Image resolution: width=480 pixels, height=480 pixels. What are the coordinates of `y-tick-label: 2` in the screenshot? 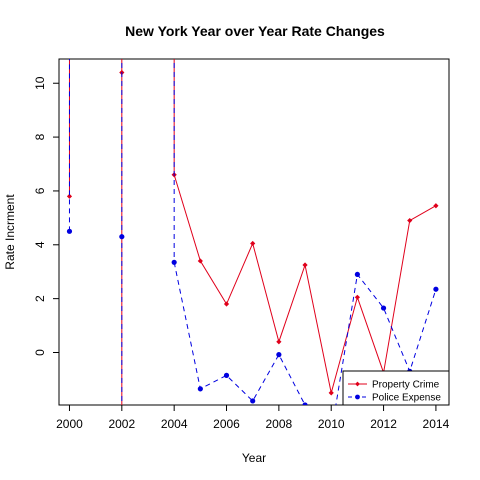 It's located at (40, 298).